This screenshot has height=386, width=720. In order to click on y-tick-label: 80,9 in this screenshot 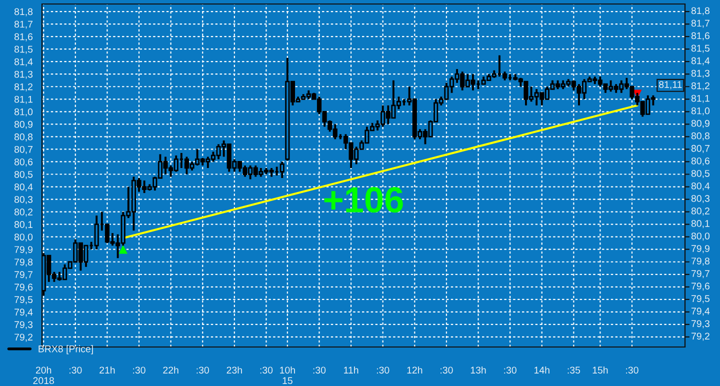, I will do `click(23, 124)`.